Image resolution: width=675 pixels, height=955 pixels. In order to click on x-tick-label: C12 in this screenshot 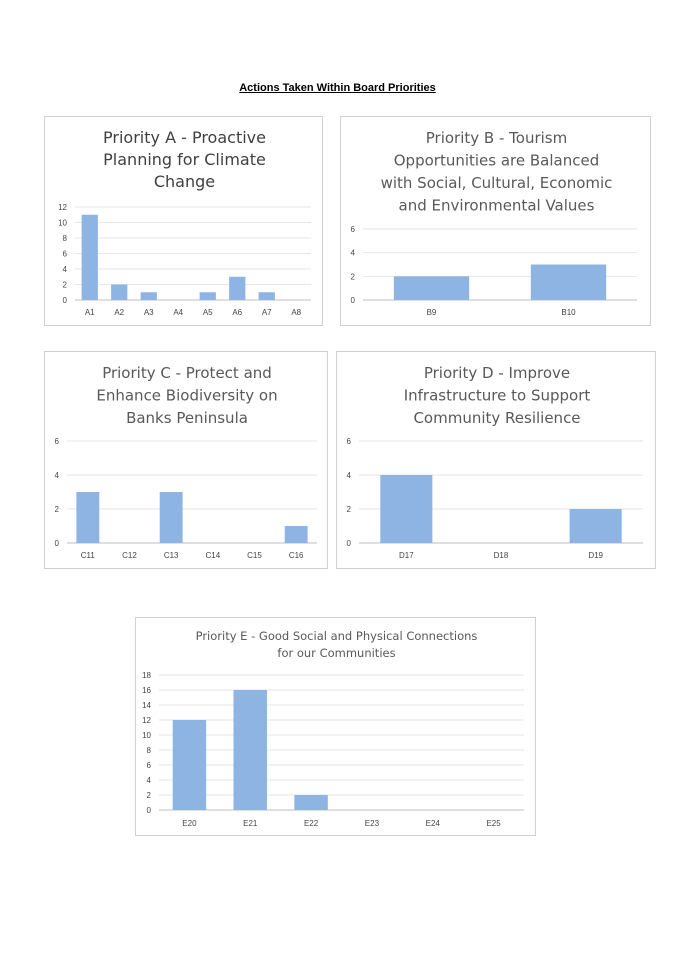, I will do `click(129, 555)`.